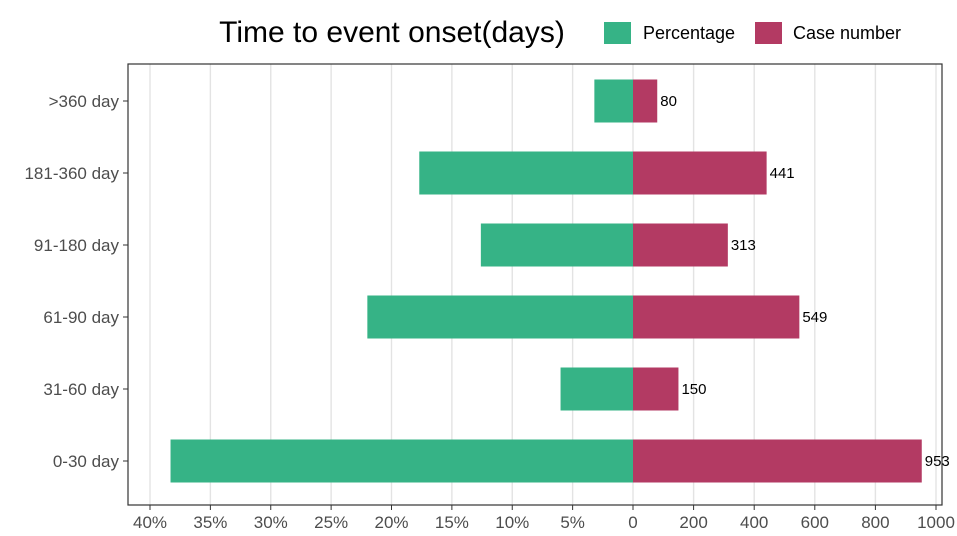 This screenshot has height=536, width=957. I want to click on x-tick-label: 25%, so click(331, 522).